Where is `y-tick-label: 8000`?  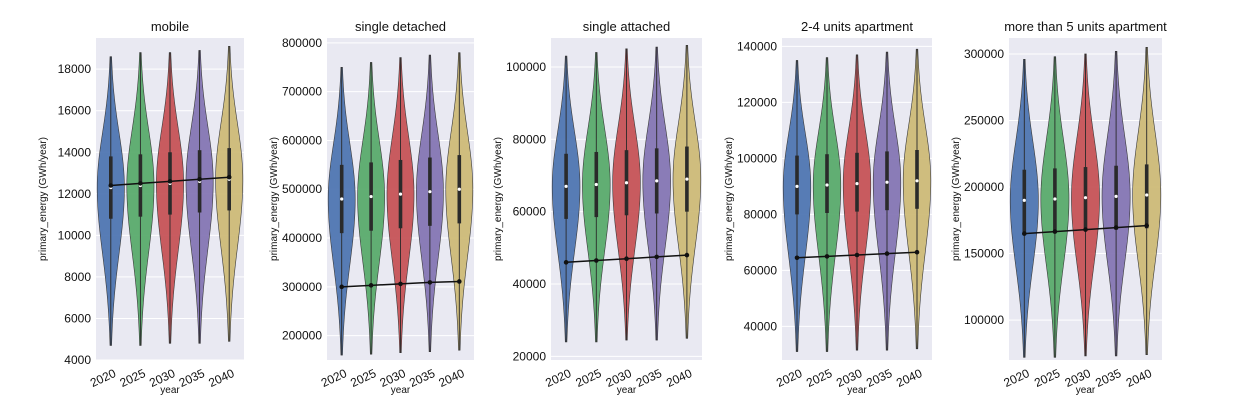 y-tick-label: 8000 is located at coordinates (77, 277).